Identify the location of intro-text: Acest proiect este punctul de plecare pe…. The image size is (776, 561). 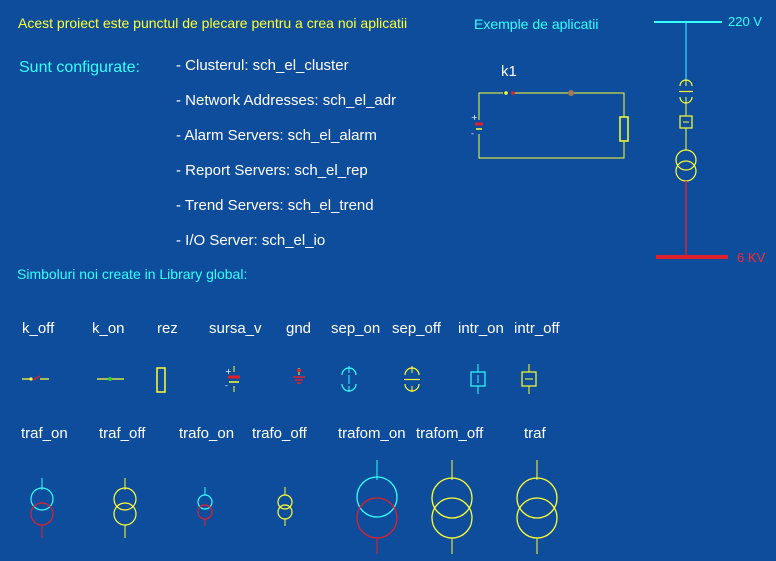
(213, 23).